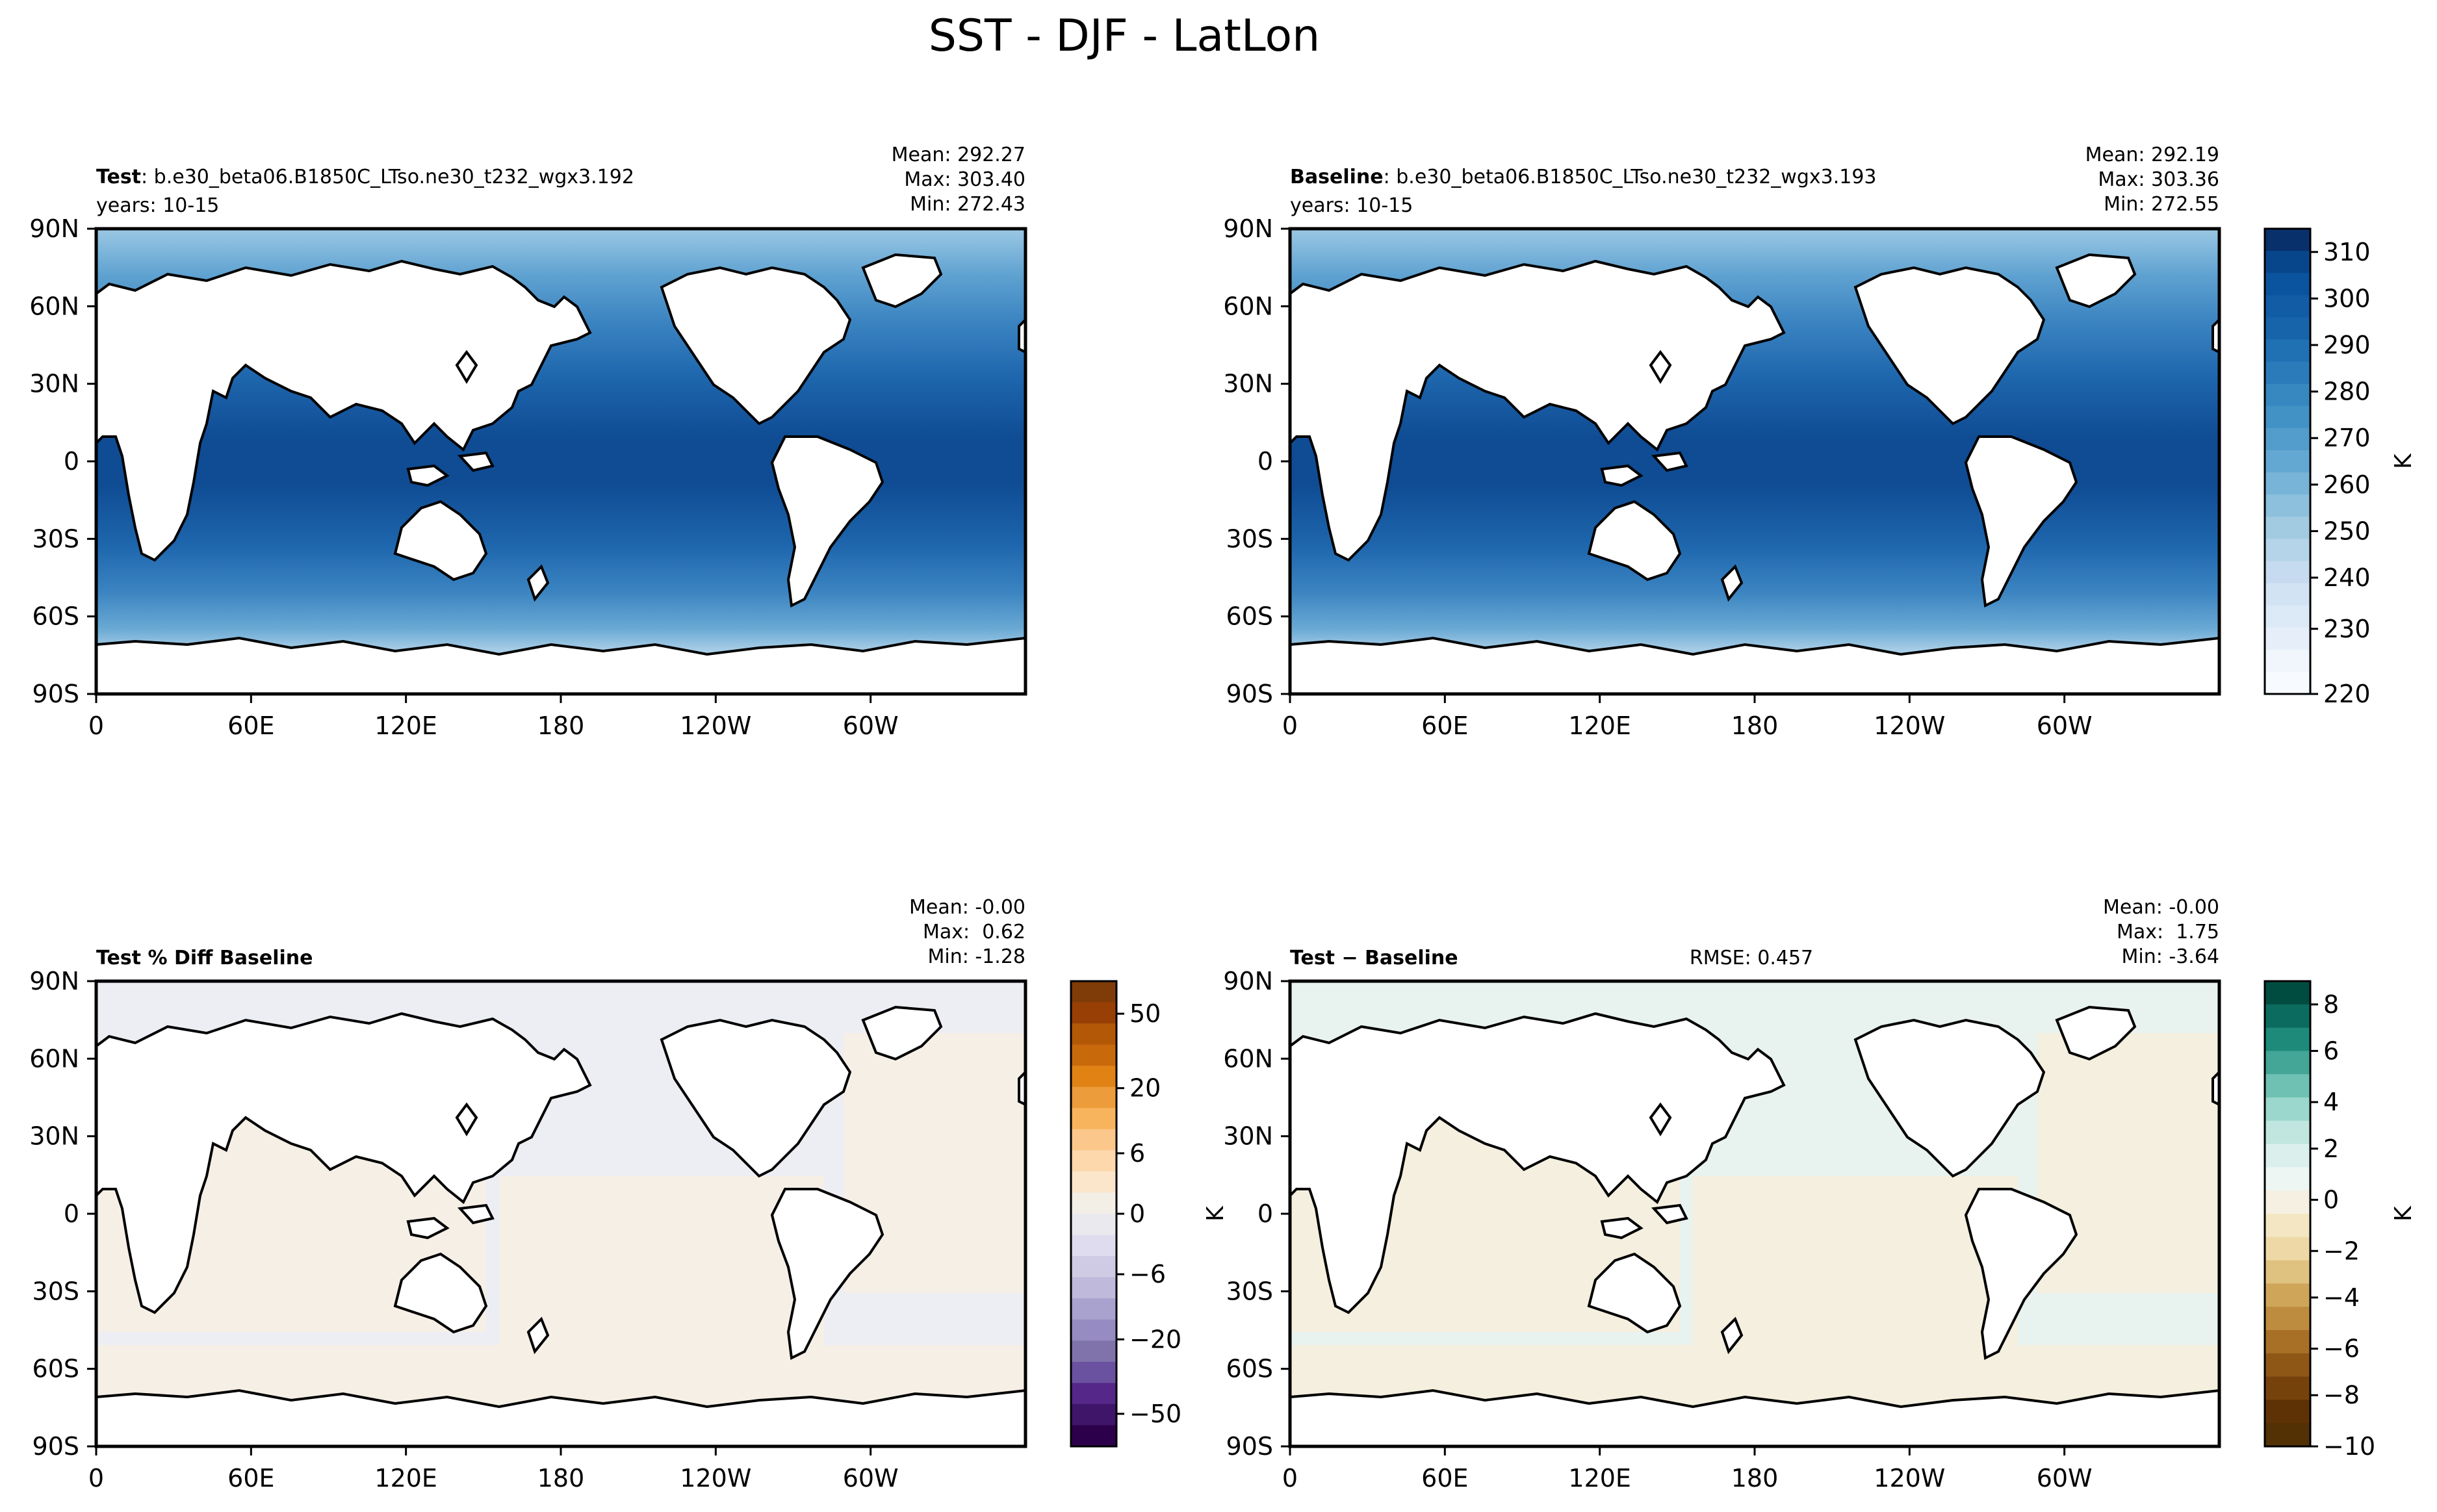 The height and width of the screenshot is (1512, 2437). Describe the element at coordinates (1856, 1260) in the screenshot. I see `anomaly-patch` at that location.